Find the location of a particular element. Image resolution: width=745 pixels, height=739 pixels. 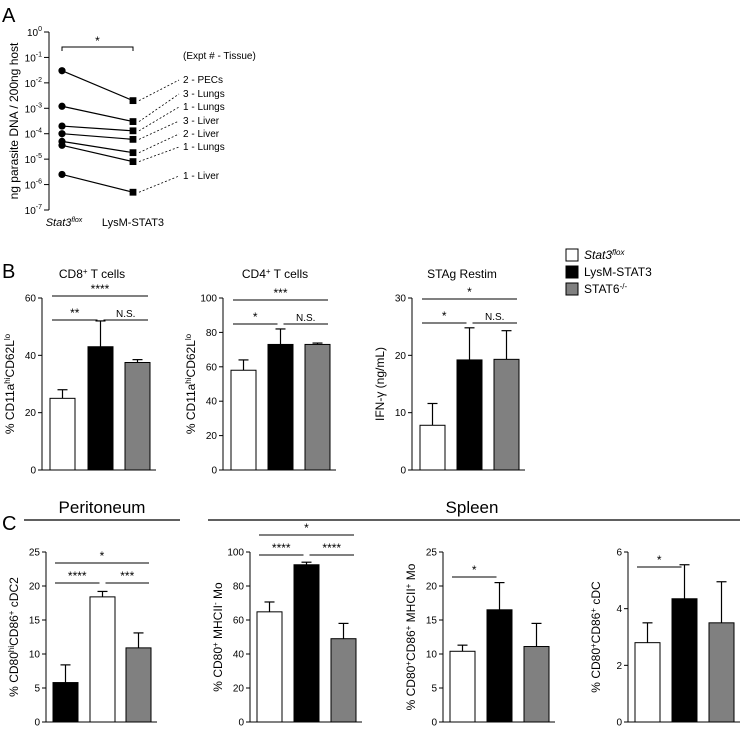

c1-y-tick-label: 10 is located at coordinates (35, 655).